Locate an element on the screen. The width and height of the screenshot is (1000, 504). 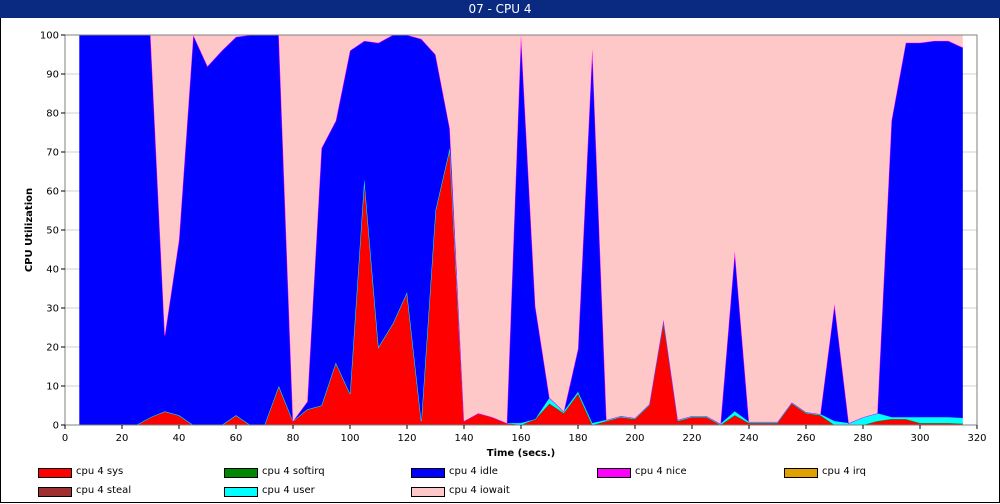
x-tick-label: 200 is located at coordinates (634, 438).